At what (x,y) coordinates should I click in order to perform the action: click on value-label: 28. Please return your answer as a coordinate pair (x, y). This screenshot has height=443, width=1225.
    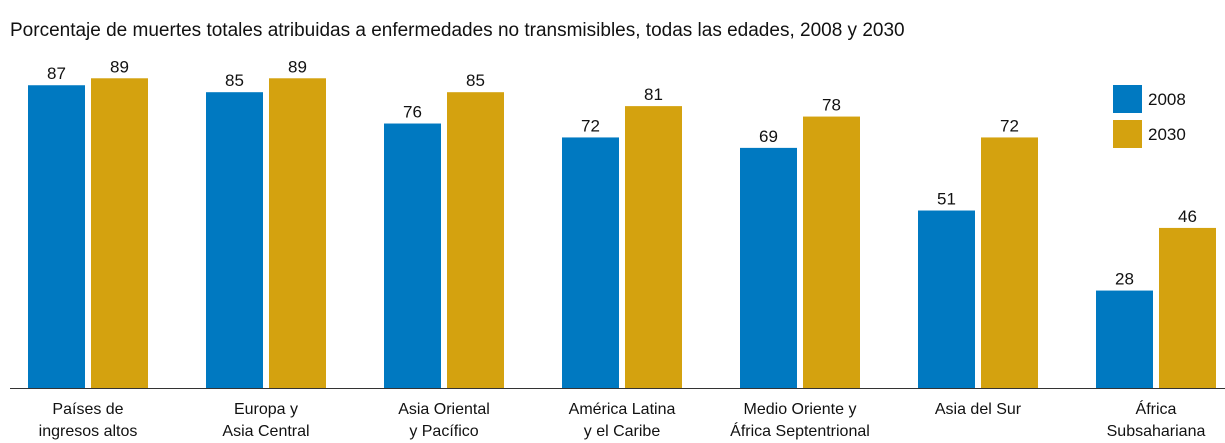
    Looking at the image, I should click on (1124, 279).